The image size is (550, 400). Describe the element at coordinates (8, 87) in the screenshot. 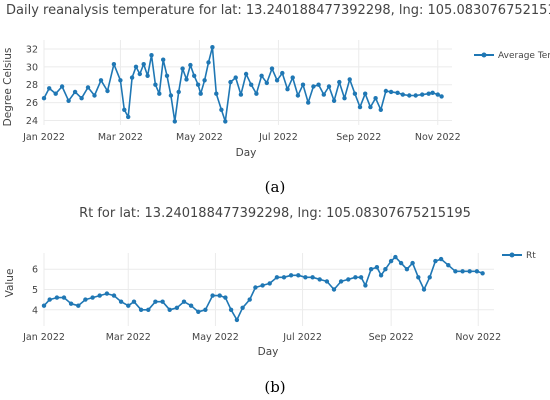

I see `chart-a-ylabel: Degree Celsius` at that location.